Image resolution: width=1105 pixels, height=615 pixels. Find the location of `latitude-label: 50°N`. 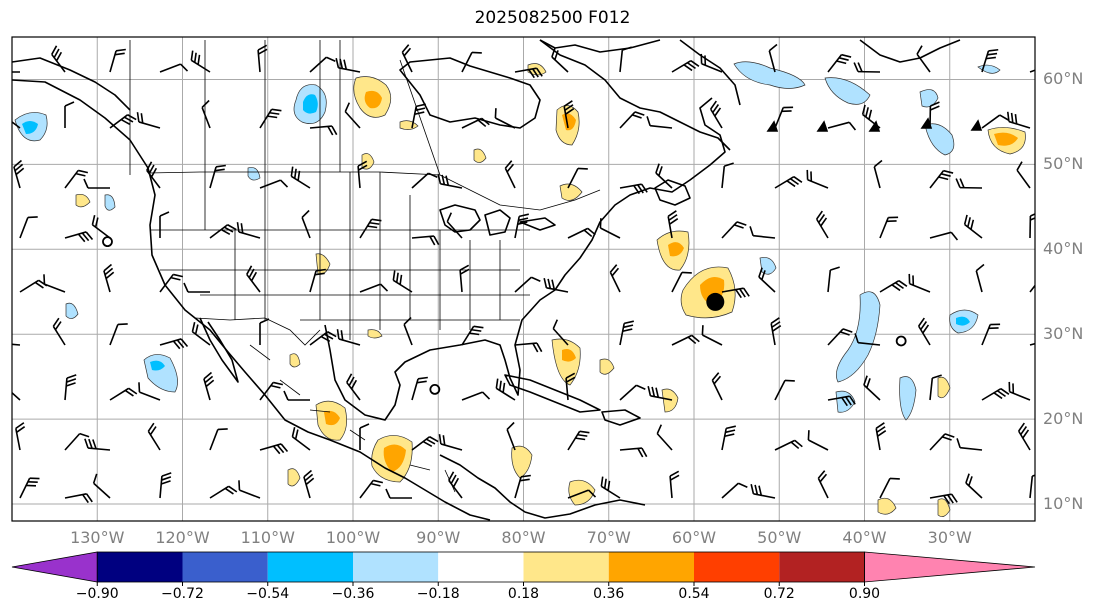

latitude-label: 50°N is located at coordinates (1063, 164).